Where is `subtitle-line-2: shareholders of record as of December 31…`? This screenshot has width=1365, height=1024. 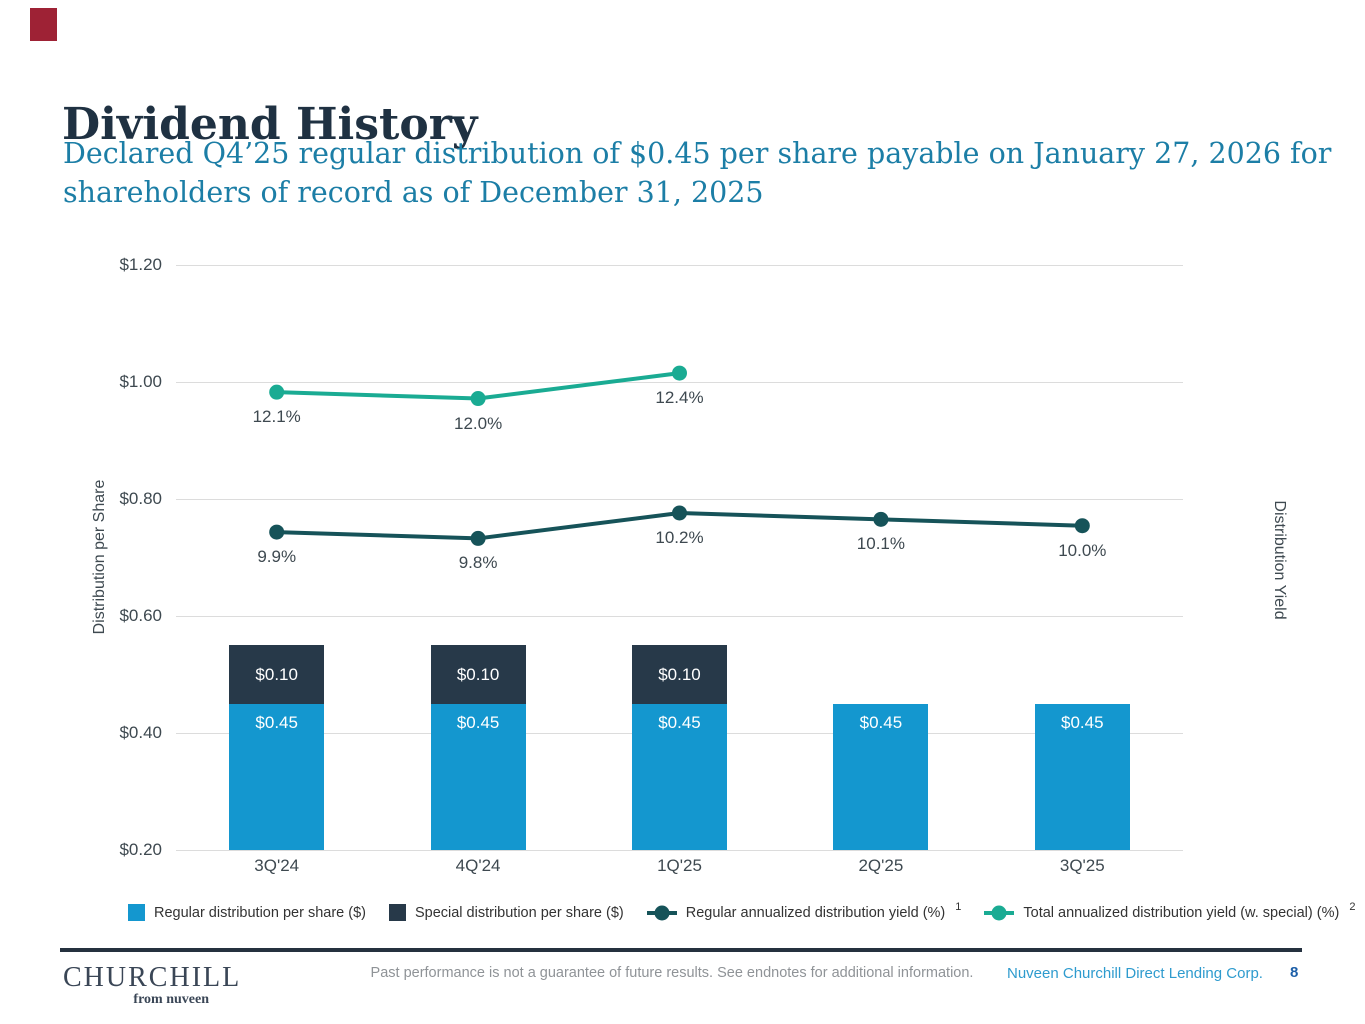
subtitle-line-2: shareholders of record as of December 31… is located at coordinates (413, 192).